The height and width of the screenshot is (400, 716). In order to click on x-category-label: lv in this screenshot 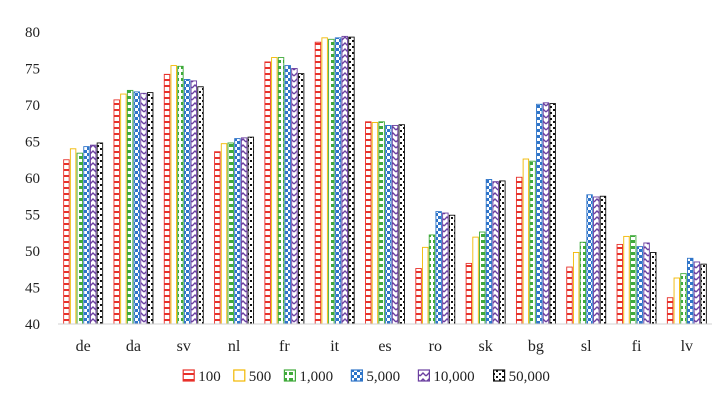, I will do `click(687, 346)`.